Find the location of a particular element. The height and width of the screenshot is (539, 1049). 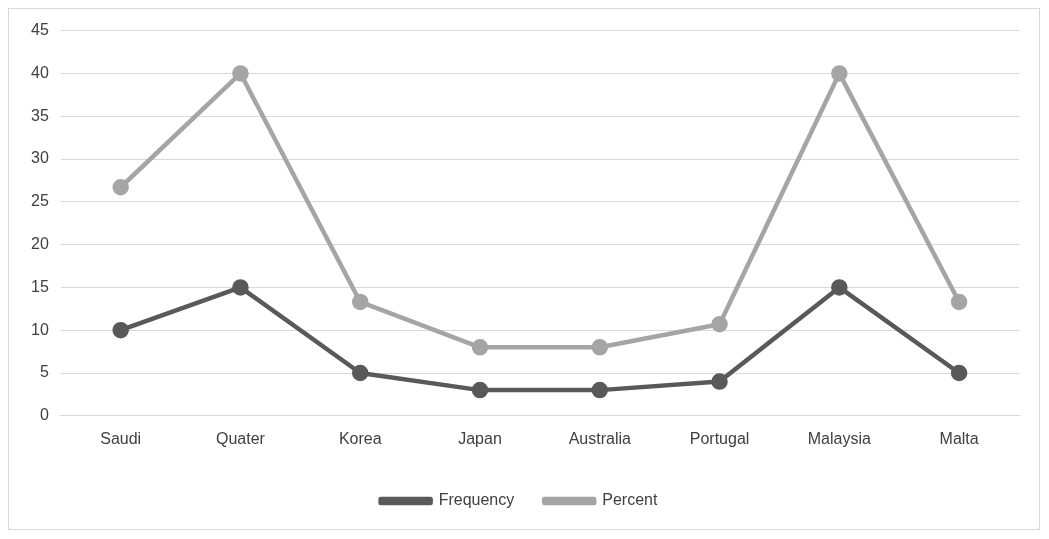

y-tick-label: 45 is located at coordinates (40, 30).